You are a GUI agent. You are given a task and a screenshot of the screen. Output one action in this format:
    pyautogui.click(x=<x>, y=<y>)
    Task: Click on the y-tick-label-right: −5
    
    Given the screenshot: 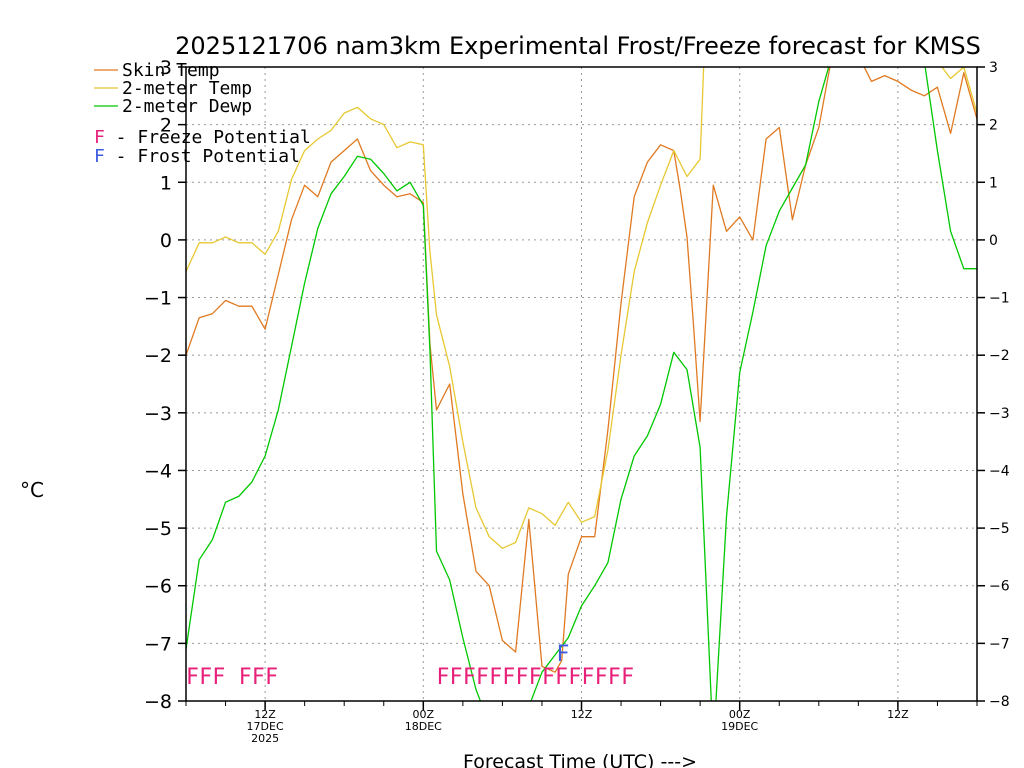 What is the action you would take?
    pyautogui.click(x=999, y=529)
    